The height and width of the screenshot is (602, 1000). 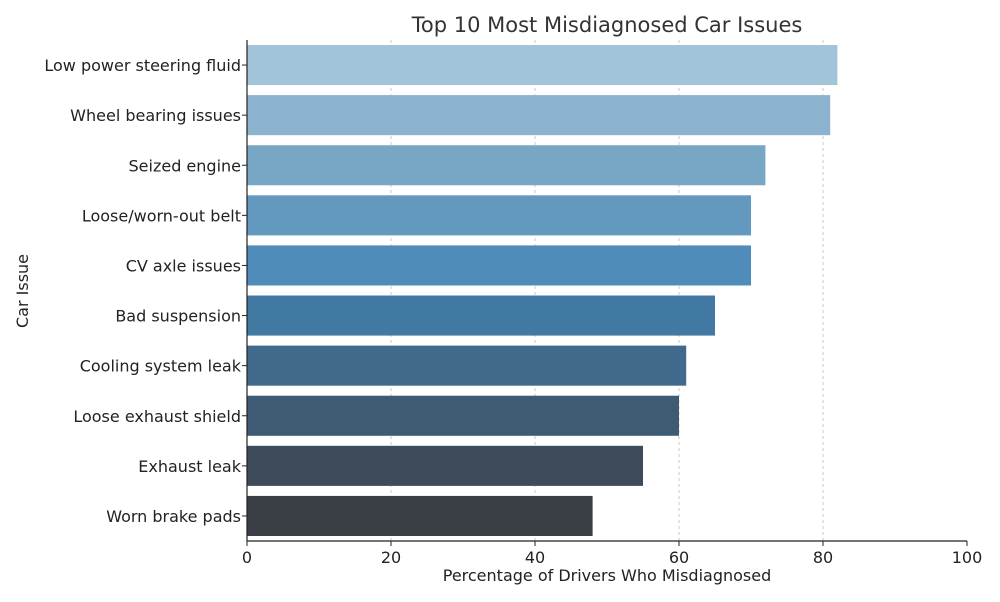 I want to click on category-label: Loose/worn-out belt, so click(x=161, y=215).